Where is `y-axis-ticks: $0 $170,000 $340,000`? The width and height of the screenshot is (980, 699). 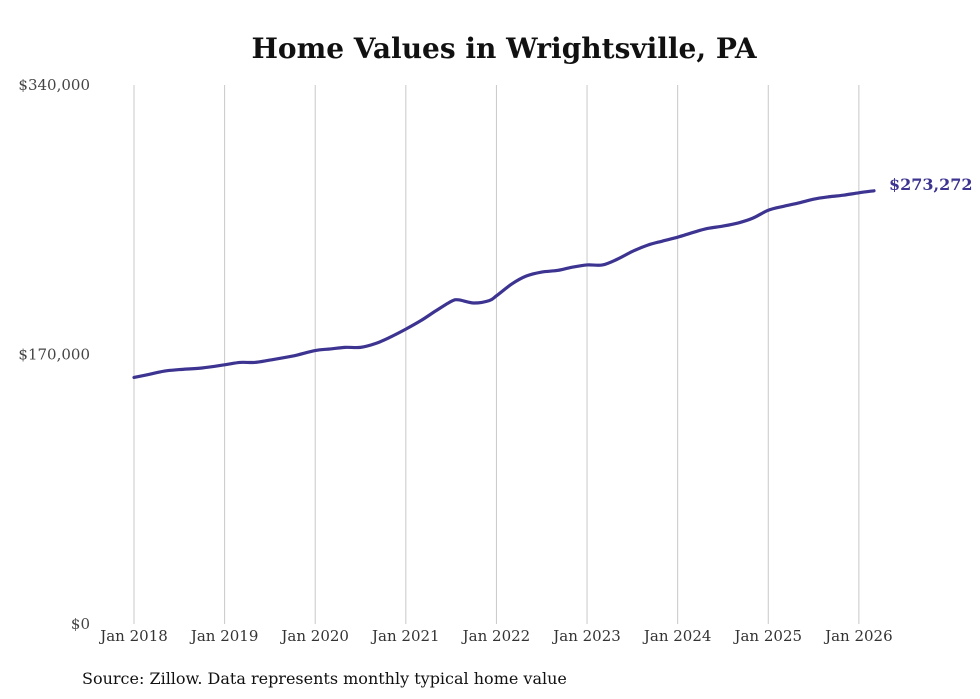
y-axis-ticks: $0 $170,000 $340,000 is located at coordinates (54, 354).